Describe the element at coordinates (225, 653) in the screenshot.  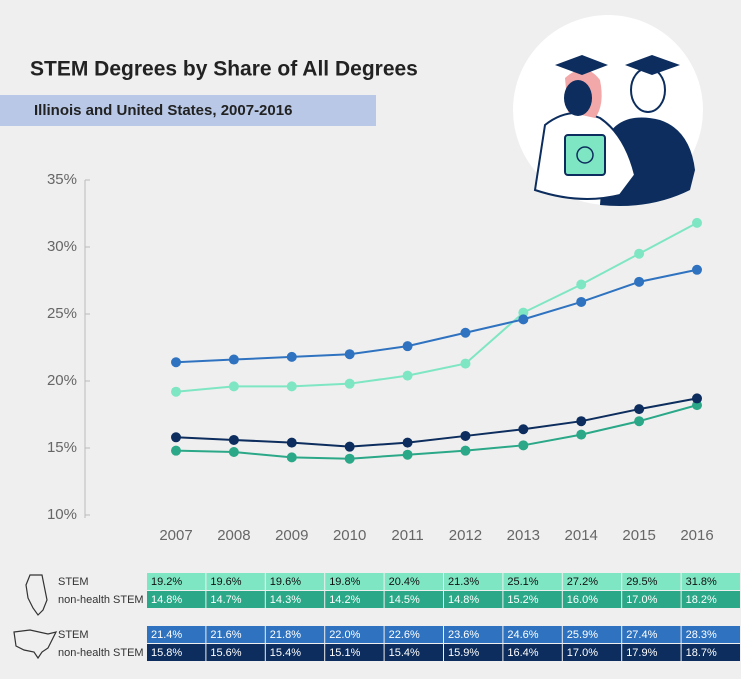
I see `cell-label: 15.6%` at that location.